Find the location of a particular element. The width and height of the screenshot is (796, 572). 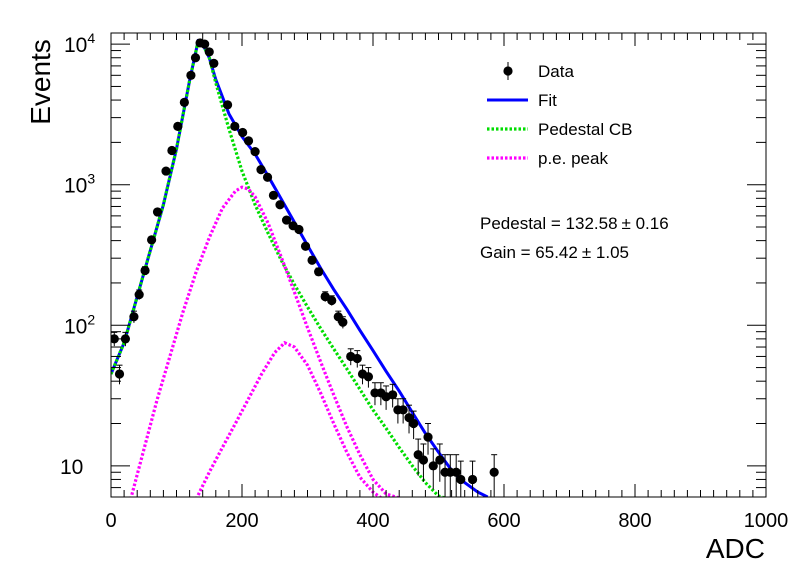

pedestal-annotation: Pedestal = 132.58 ± 0.16 is located at coordinates (574, 223).